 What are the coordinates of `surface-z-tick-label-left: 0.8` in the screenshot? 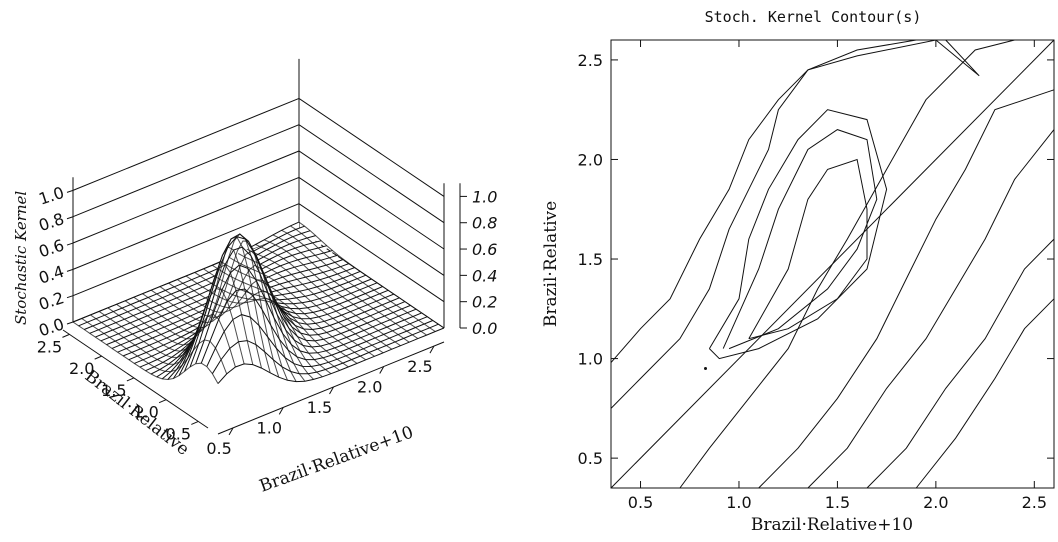 It's located at (51, 222).